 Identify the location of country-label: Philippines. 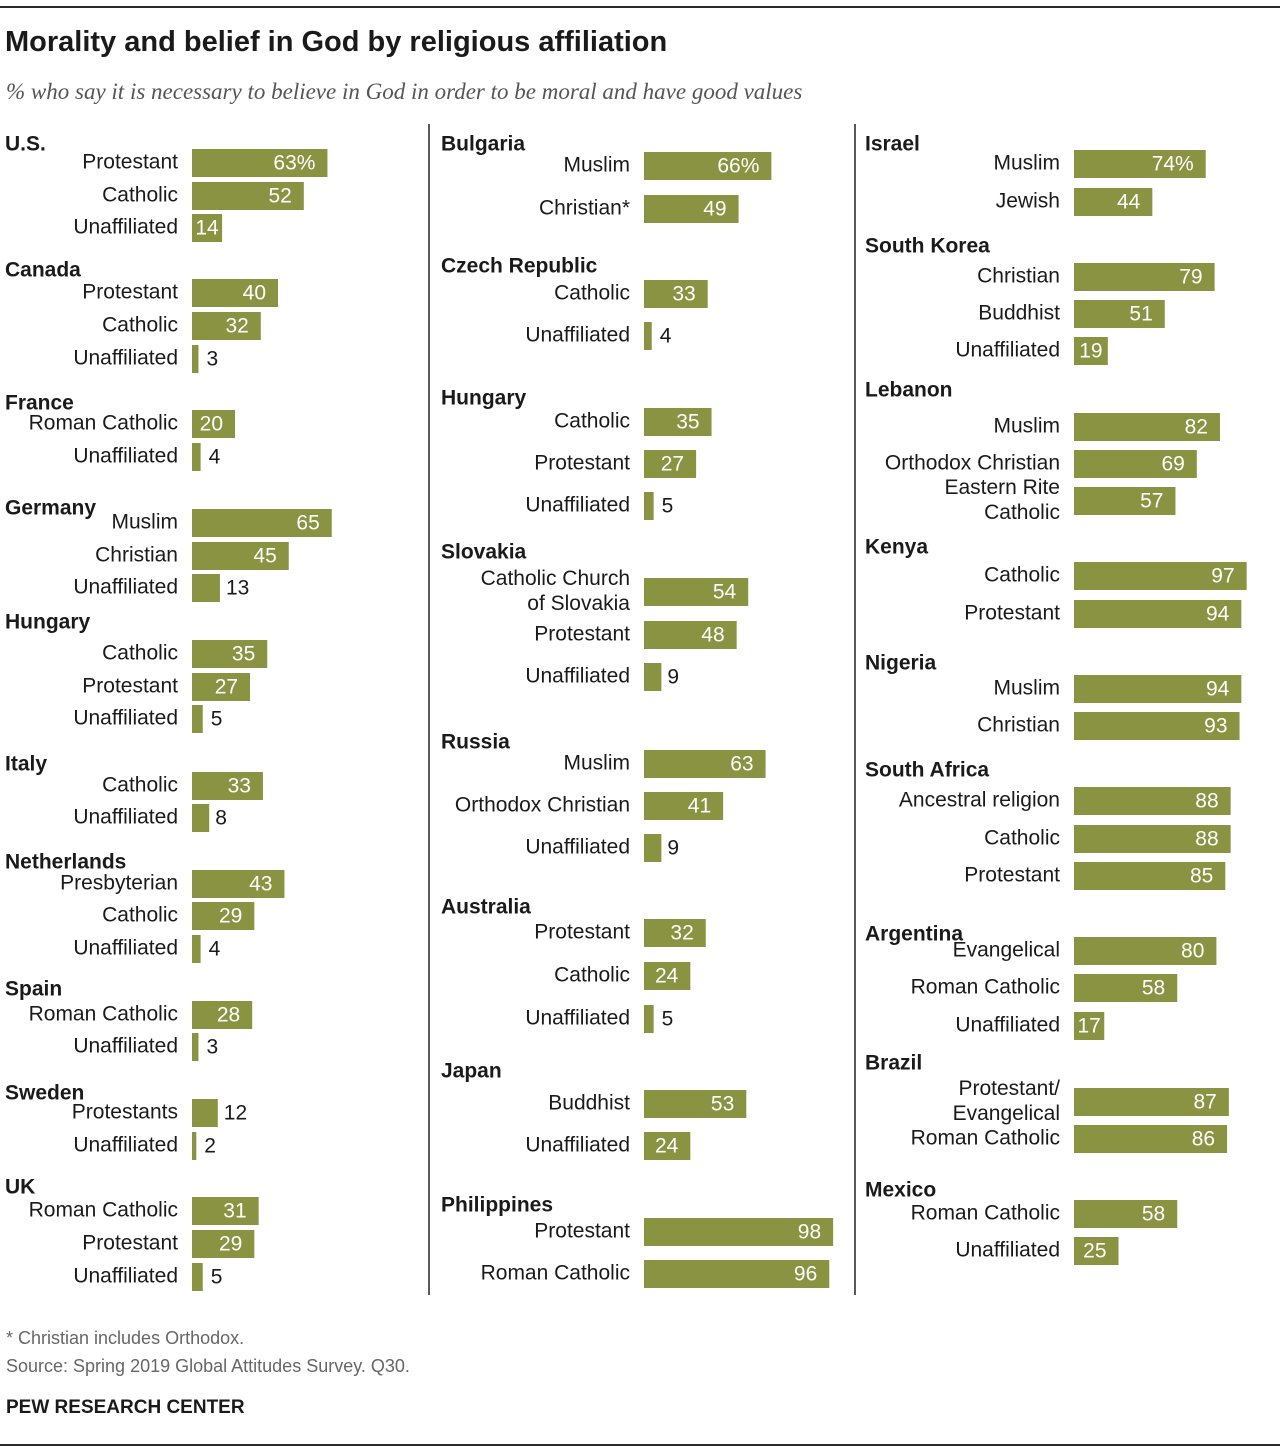
(497, 1205).